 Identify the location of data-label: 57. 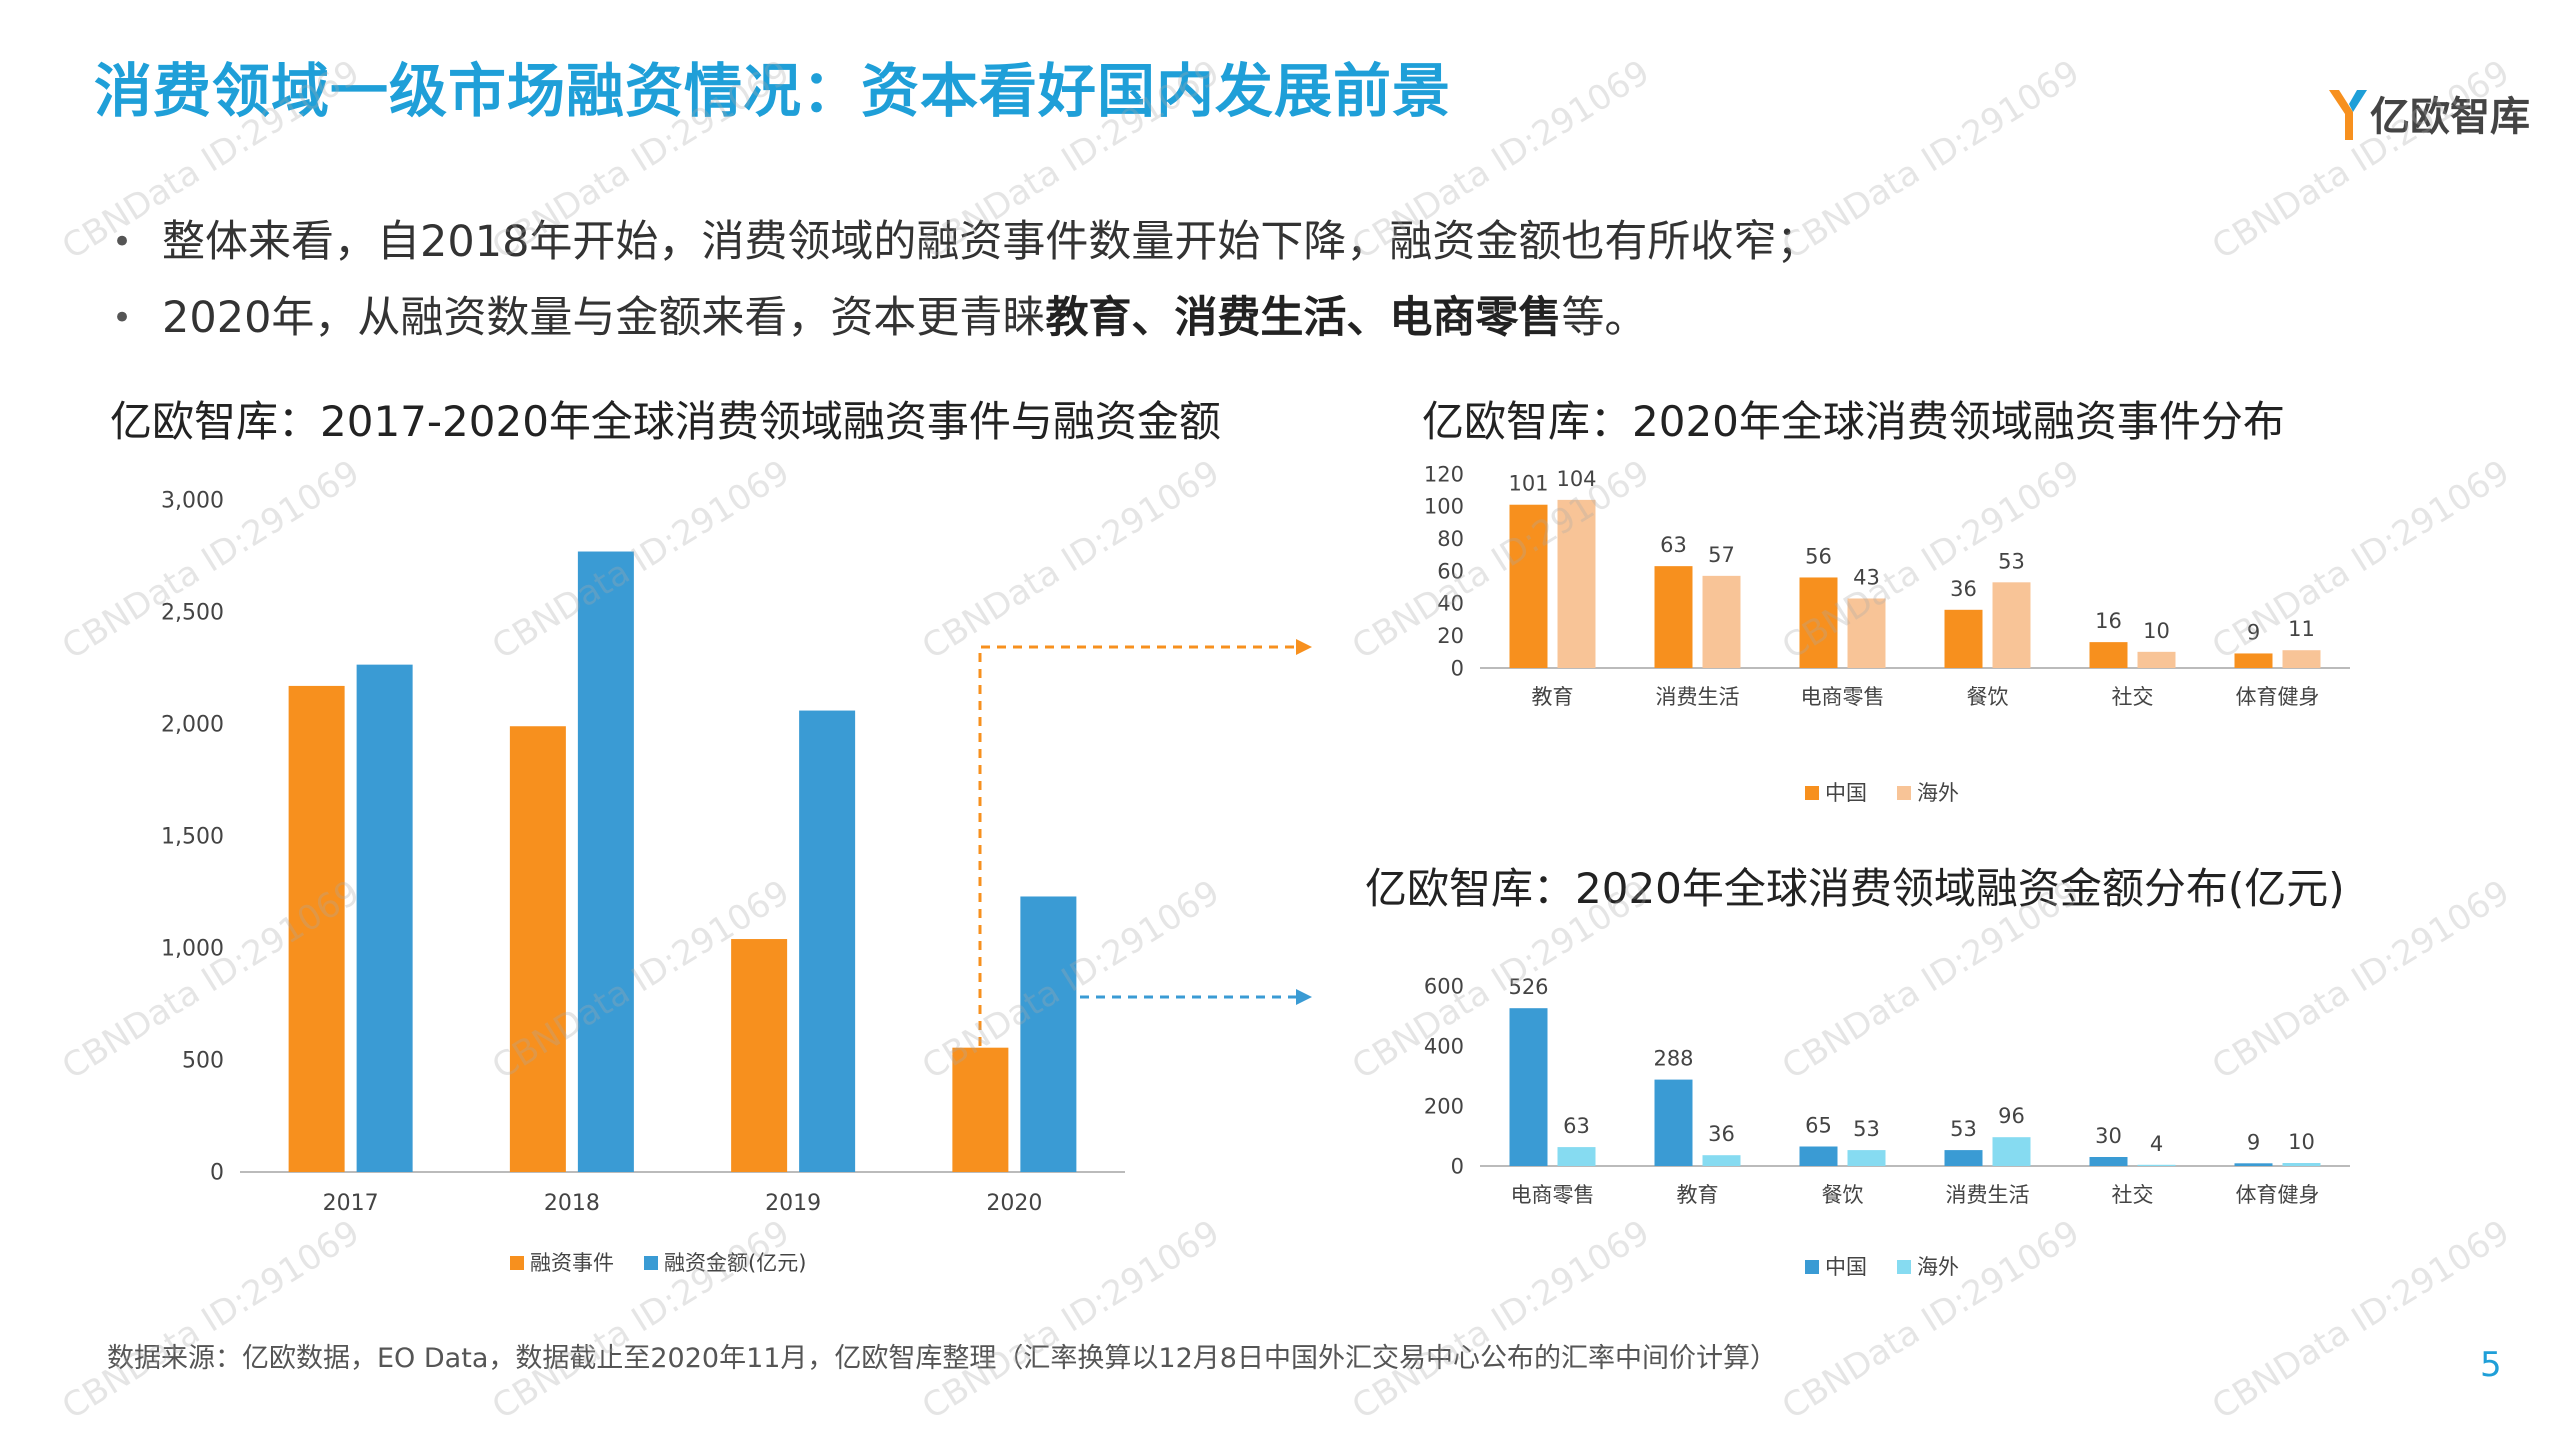
(1721, 555).